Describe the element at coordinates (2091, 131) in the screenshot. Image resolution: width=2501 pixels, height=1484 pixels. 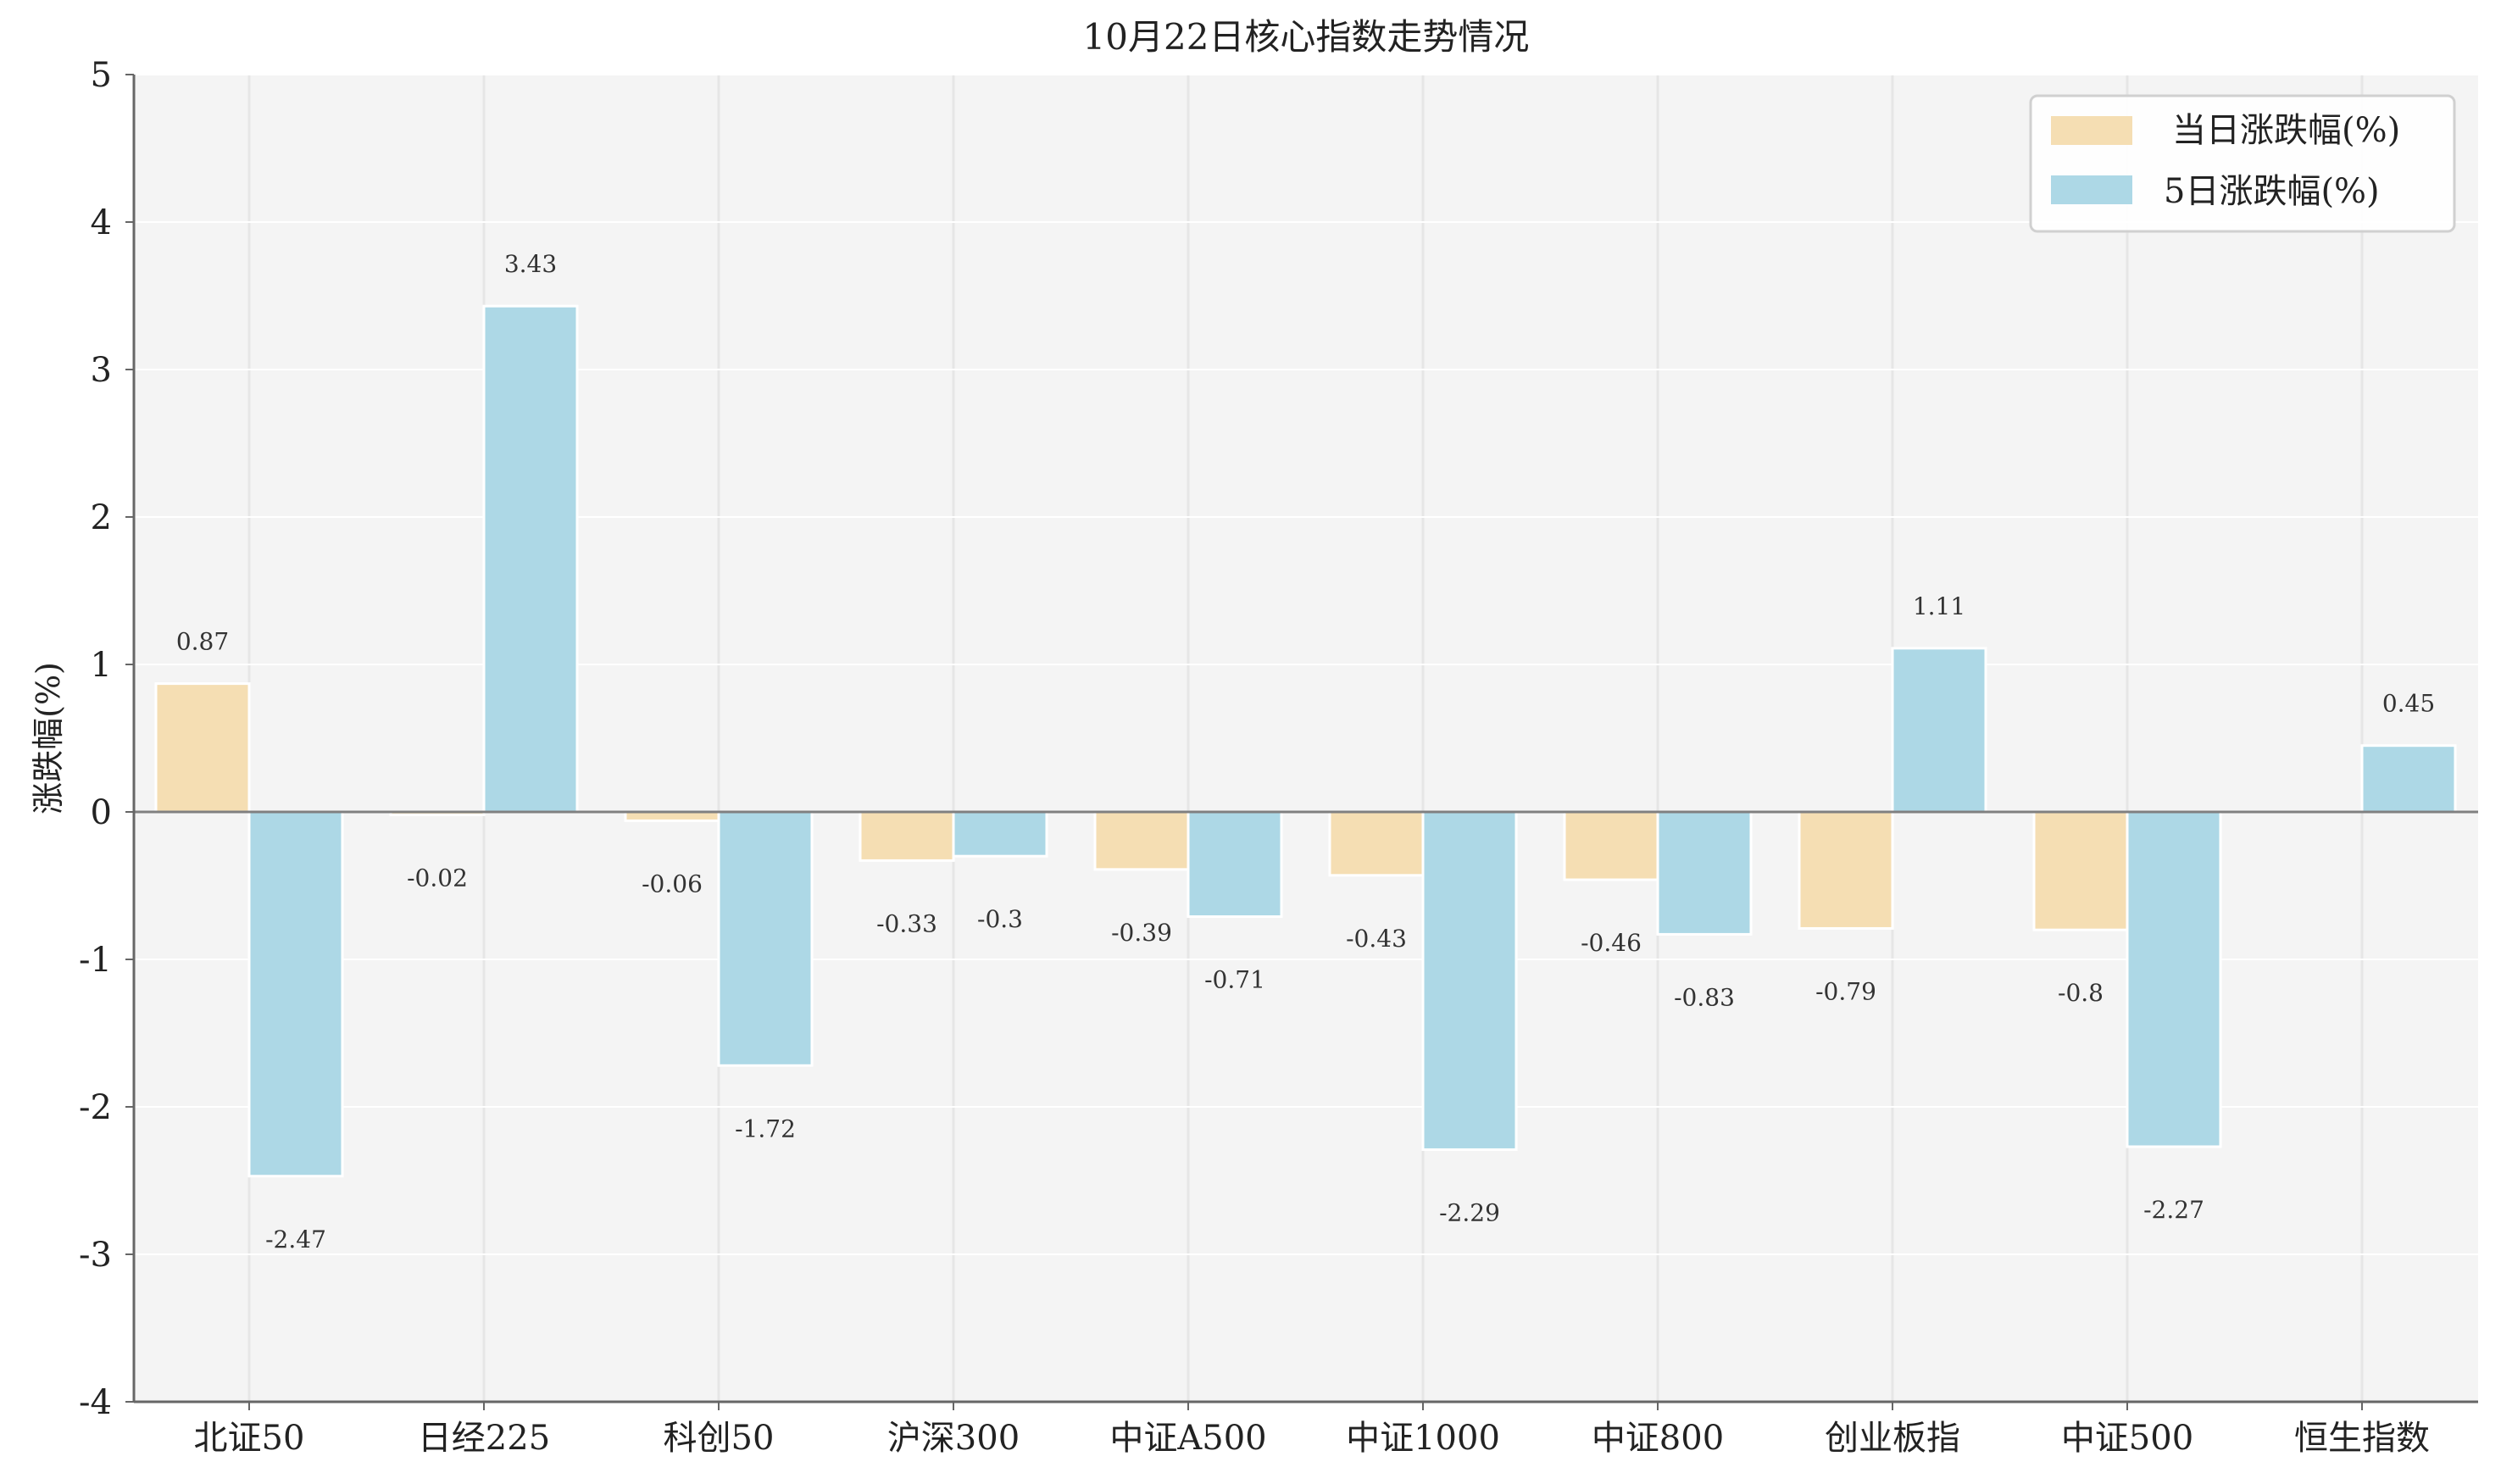
I see `legend-swatch-daily` at that location.